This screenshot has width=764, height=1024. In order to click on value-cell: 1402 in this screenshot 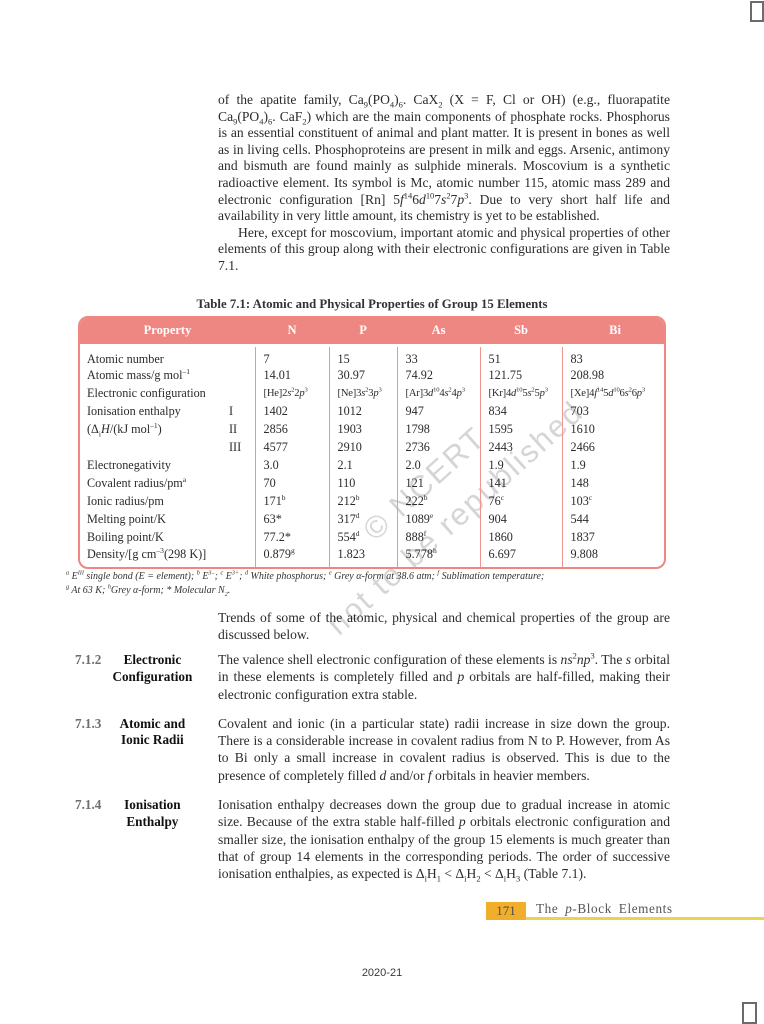, I will do `click(292, 411)`.